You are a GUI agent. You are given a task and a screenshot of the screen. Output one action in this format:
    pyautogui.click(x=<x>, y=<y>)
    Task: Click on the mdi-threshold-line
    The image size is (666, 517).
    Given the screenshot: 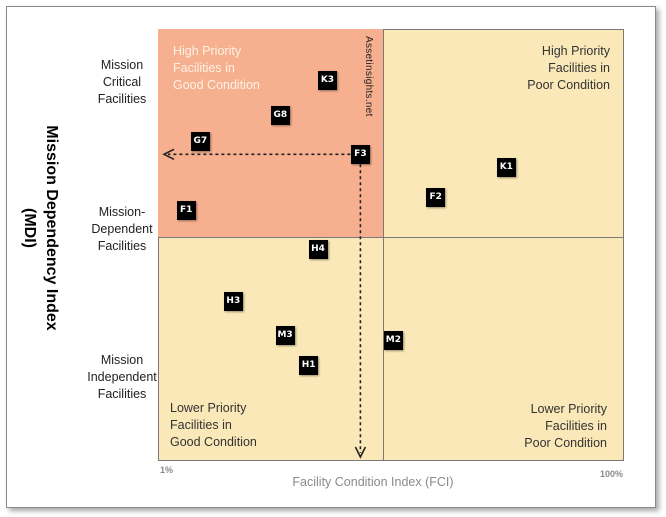 What is the action you would take?
    pyautogui.click(x=391, y=237)
    